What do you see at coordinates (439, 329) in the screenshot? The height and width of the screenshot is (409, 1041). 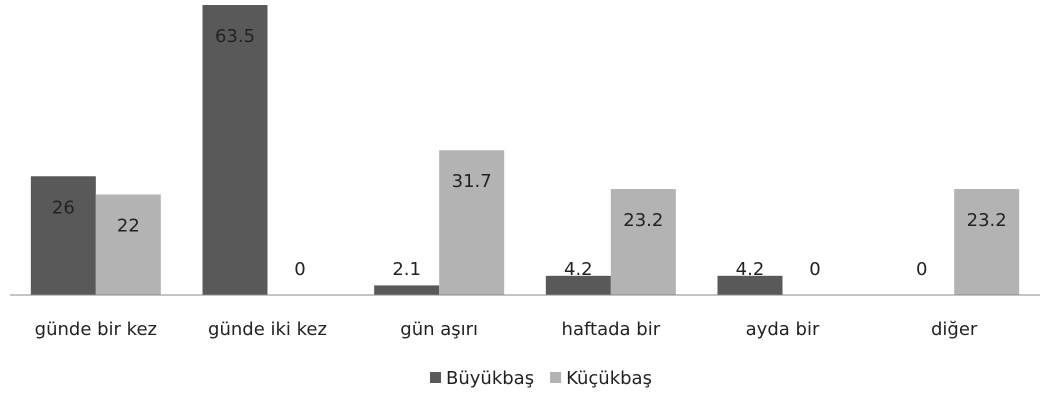 I see `x-tick-label: gün aşırı` at bounding box center [439, 329].